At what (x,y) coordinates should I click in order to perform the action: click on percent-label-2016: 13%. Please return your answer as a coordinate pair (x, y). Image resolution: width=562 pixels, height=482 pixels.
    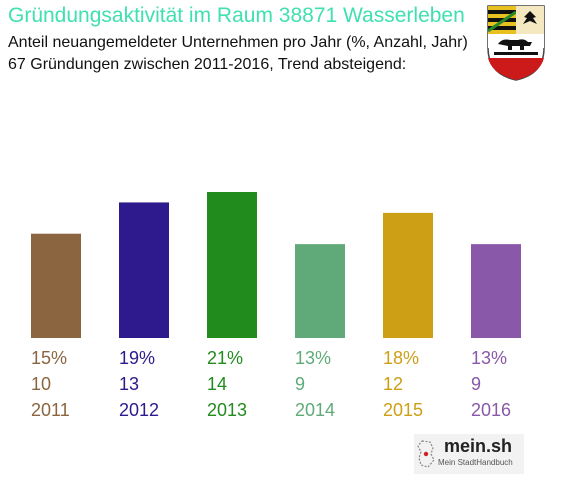
    Looking at the image, I should click on (489, 358).